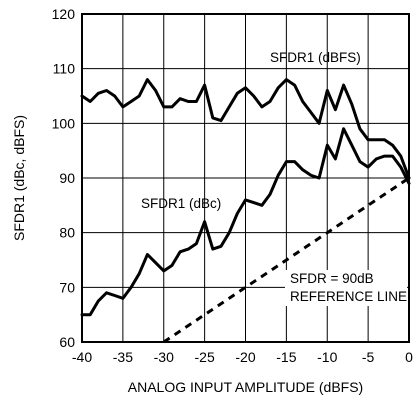 The height and width of the screenshot is (400, 416). Describe the element at coordinates (64, 69) in the screenshot. I see `y-tick-label: 110` at that location.